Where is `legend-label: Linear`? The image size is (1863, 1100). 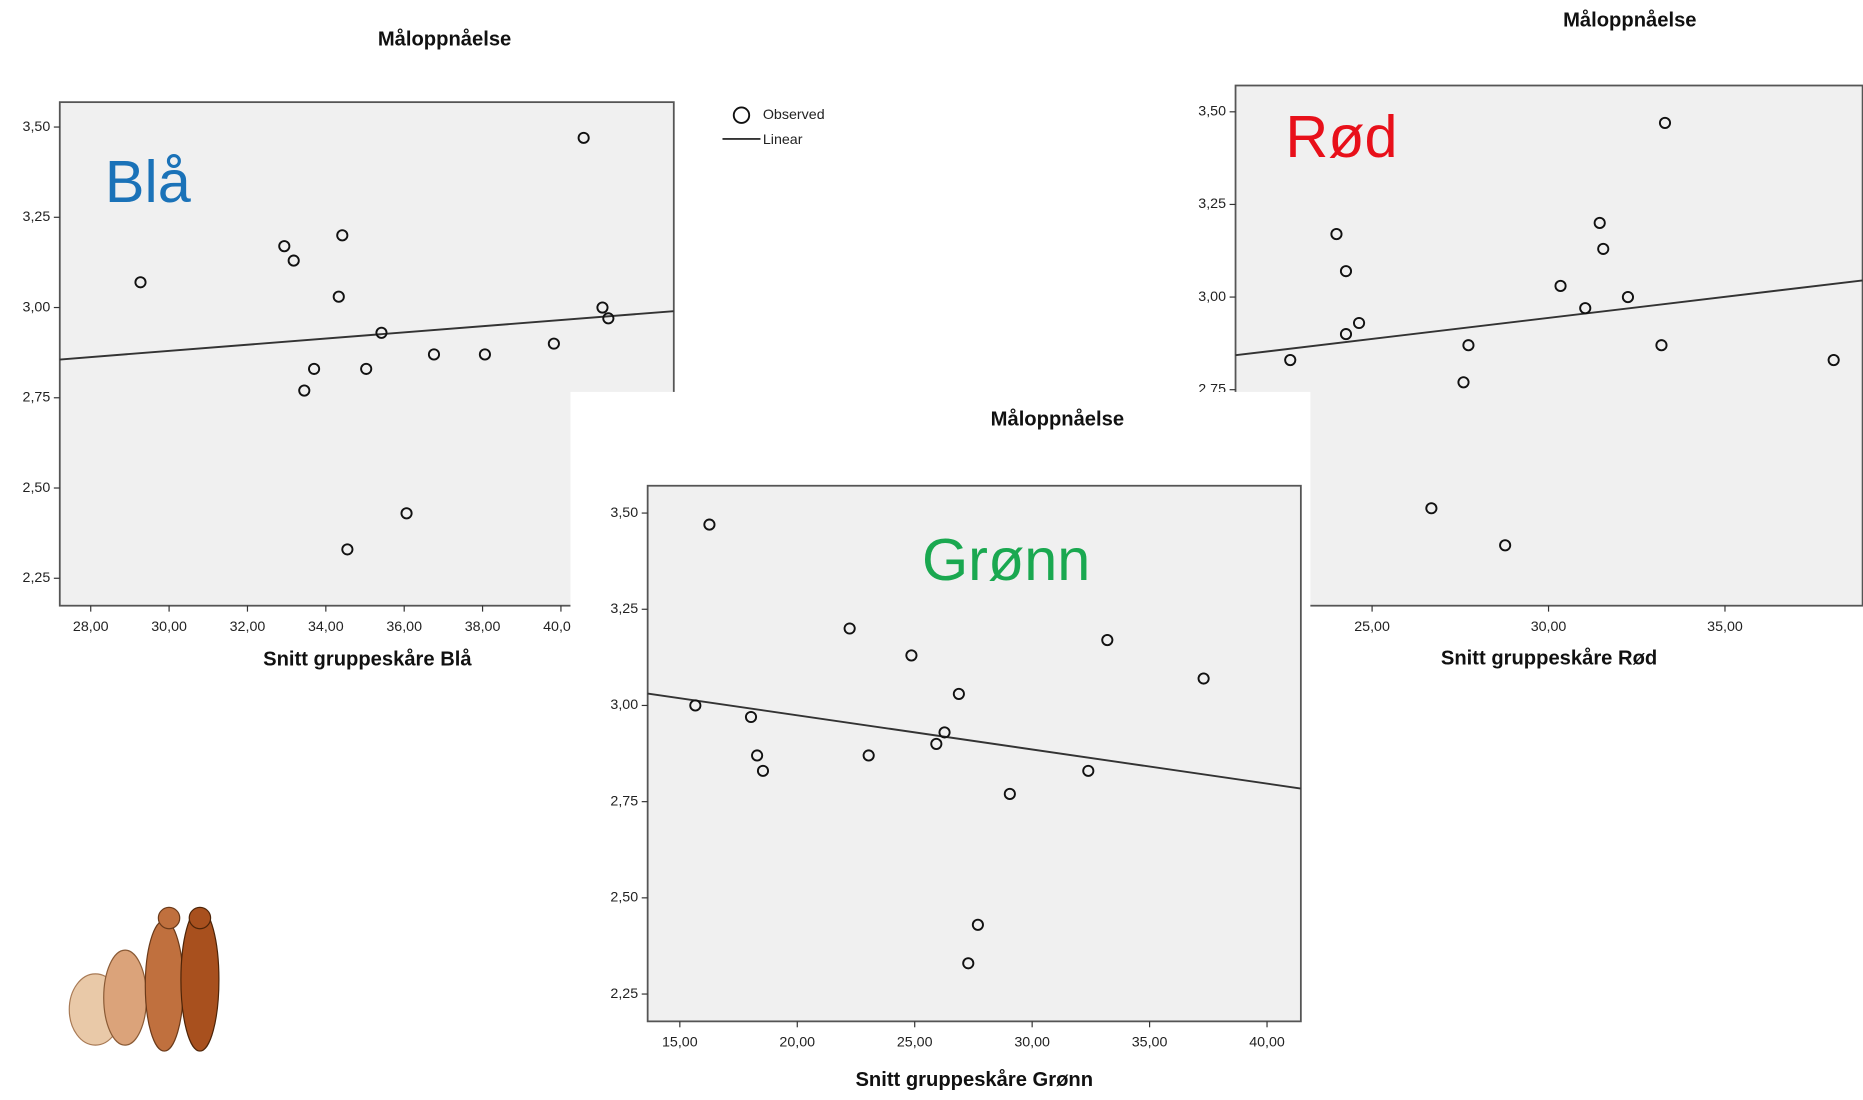 legend-label: Linear is located at coordinates (783, 140).